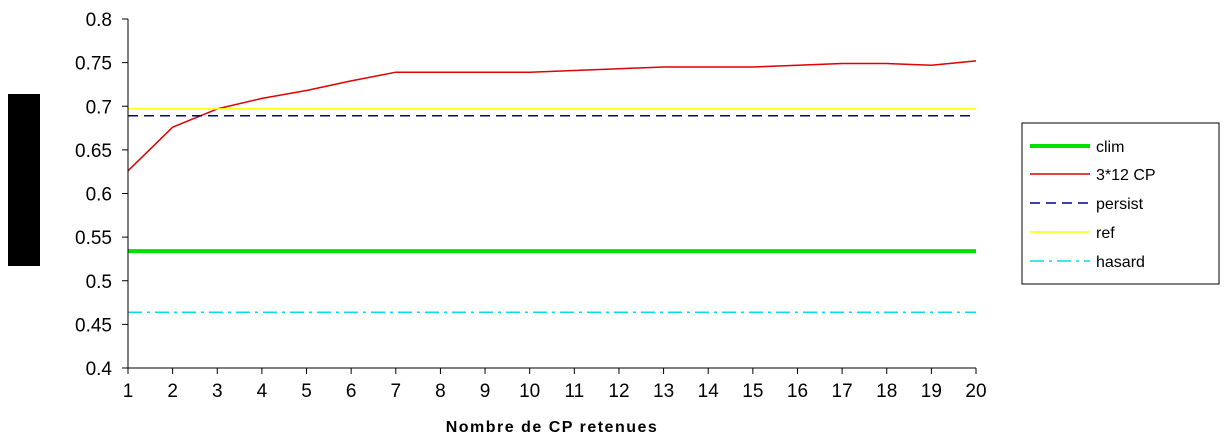 The height and width of the screenshot is (448, 1230). What do you see at coordinates (1072, 233) in the screenshot?
I see `legend-entry: ref` at bounding box center [1072, 233].